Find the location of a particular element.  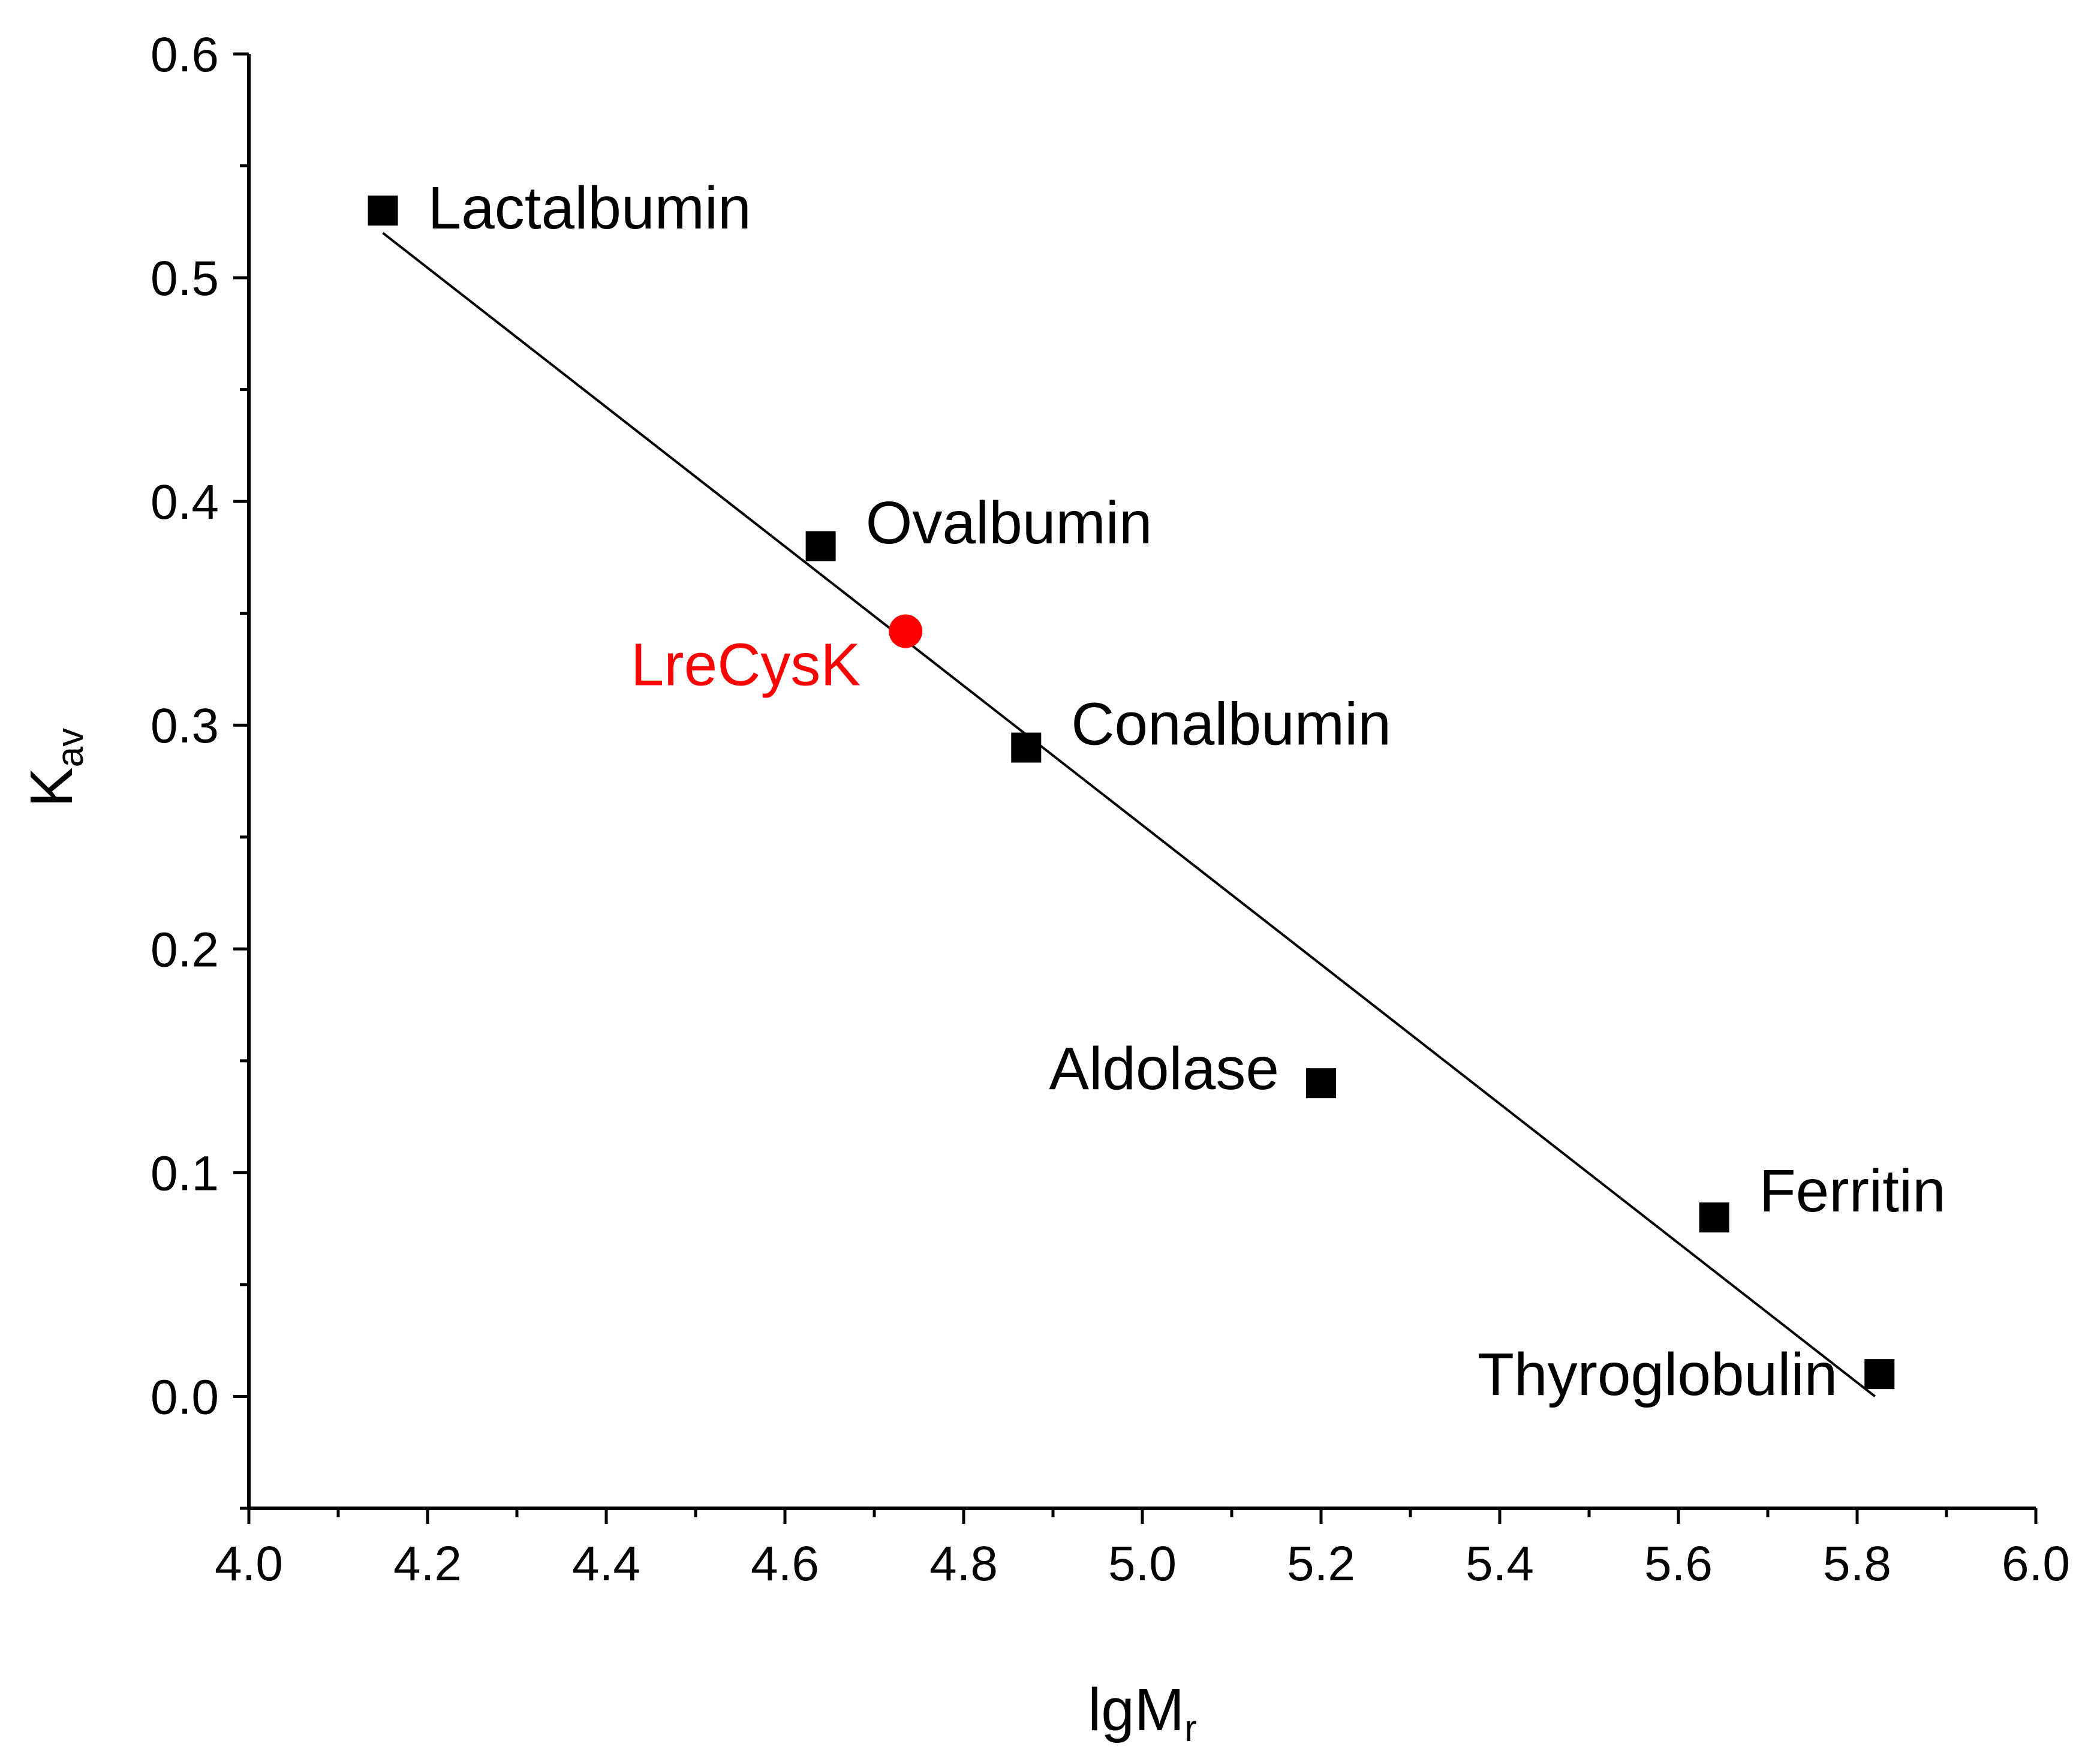

standard-point-label: Ovalbumin is located at coordinates (1009, 523).